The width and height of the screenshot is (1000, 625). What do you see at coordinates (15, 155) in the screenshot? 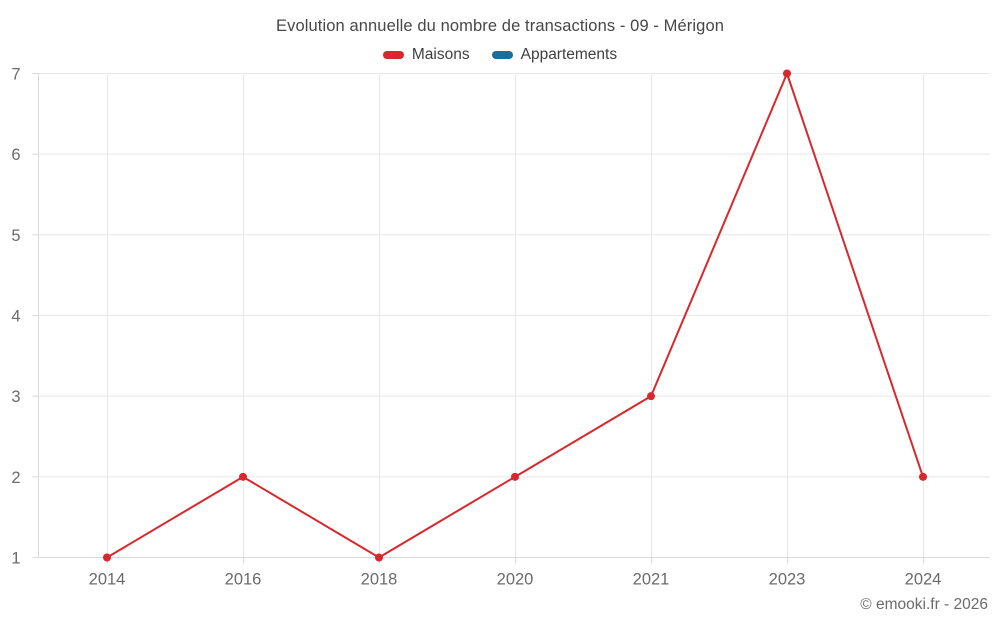
I see `svg-text: 6` at bounding box center [15, 155].